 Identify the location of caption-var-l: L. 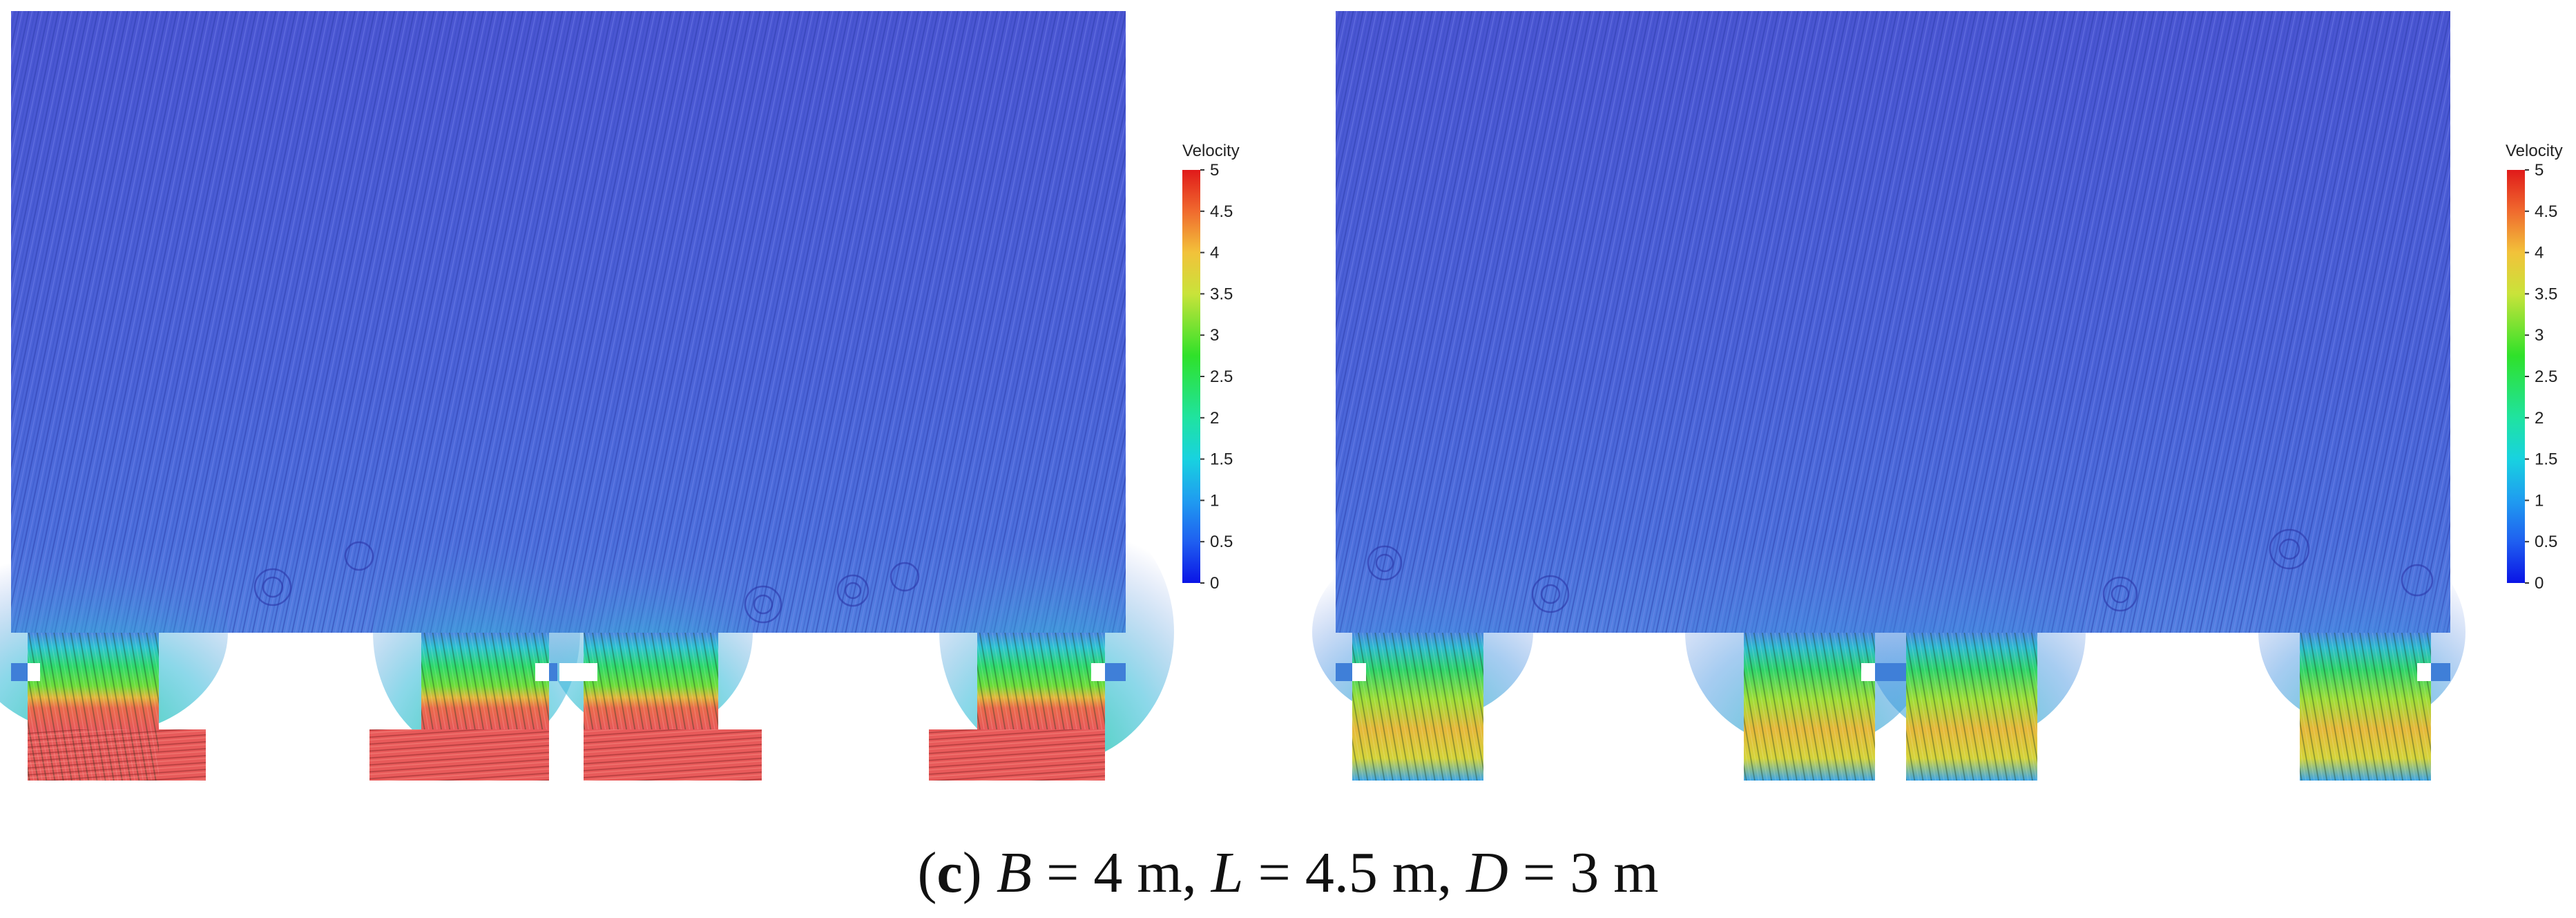
(1227, 873).